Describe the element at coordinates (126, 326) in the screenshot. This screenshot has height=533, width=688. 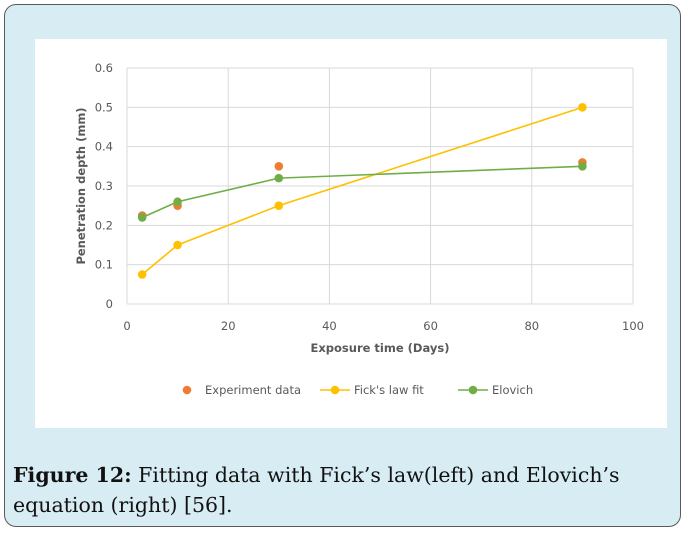
I see `x-tick-label: 0` at that location.